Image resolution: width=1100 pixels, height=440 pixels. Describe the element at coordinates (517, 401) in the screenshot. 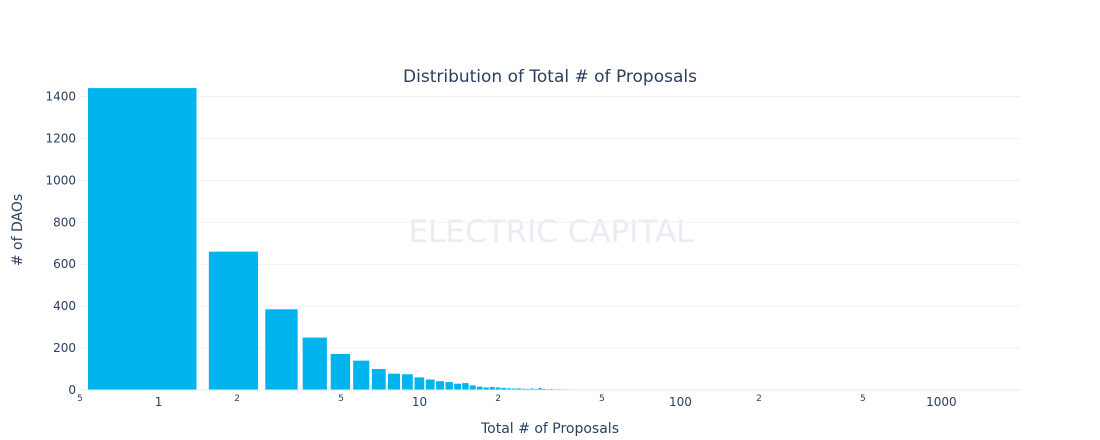

I see `x-axis-ticks: 1 10 100 1000 5 2 5 2 5 2 5` at that location.